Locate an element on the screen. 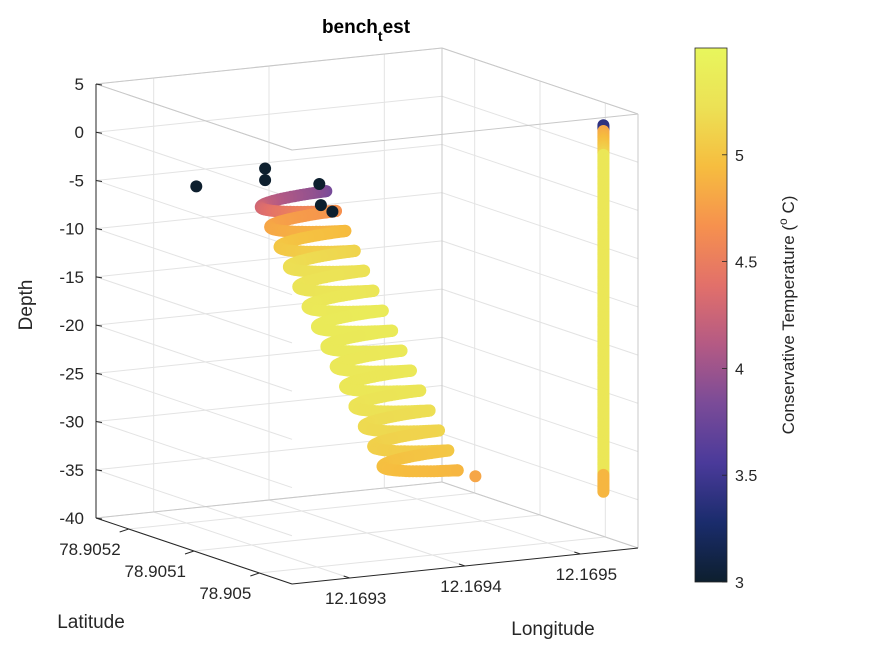  colorbar-label: Conservative Temperature (o C) is located at coordinates (787, 315).